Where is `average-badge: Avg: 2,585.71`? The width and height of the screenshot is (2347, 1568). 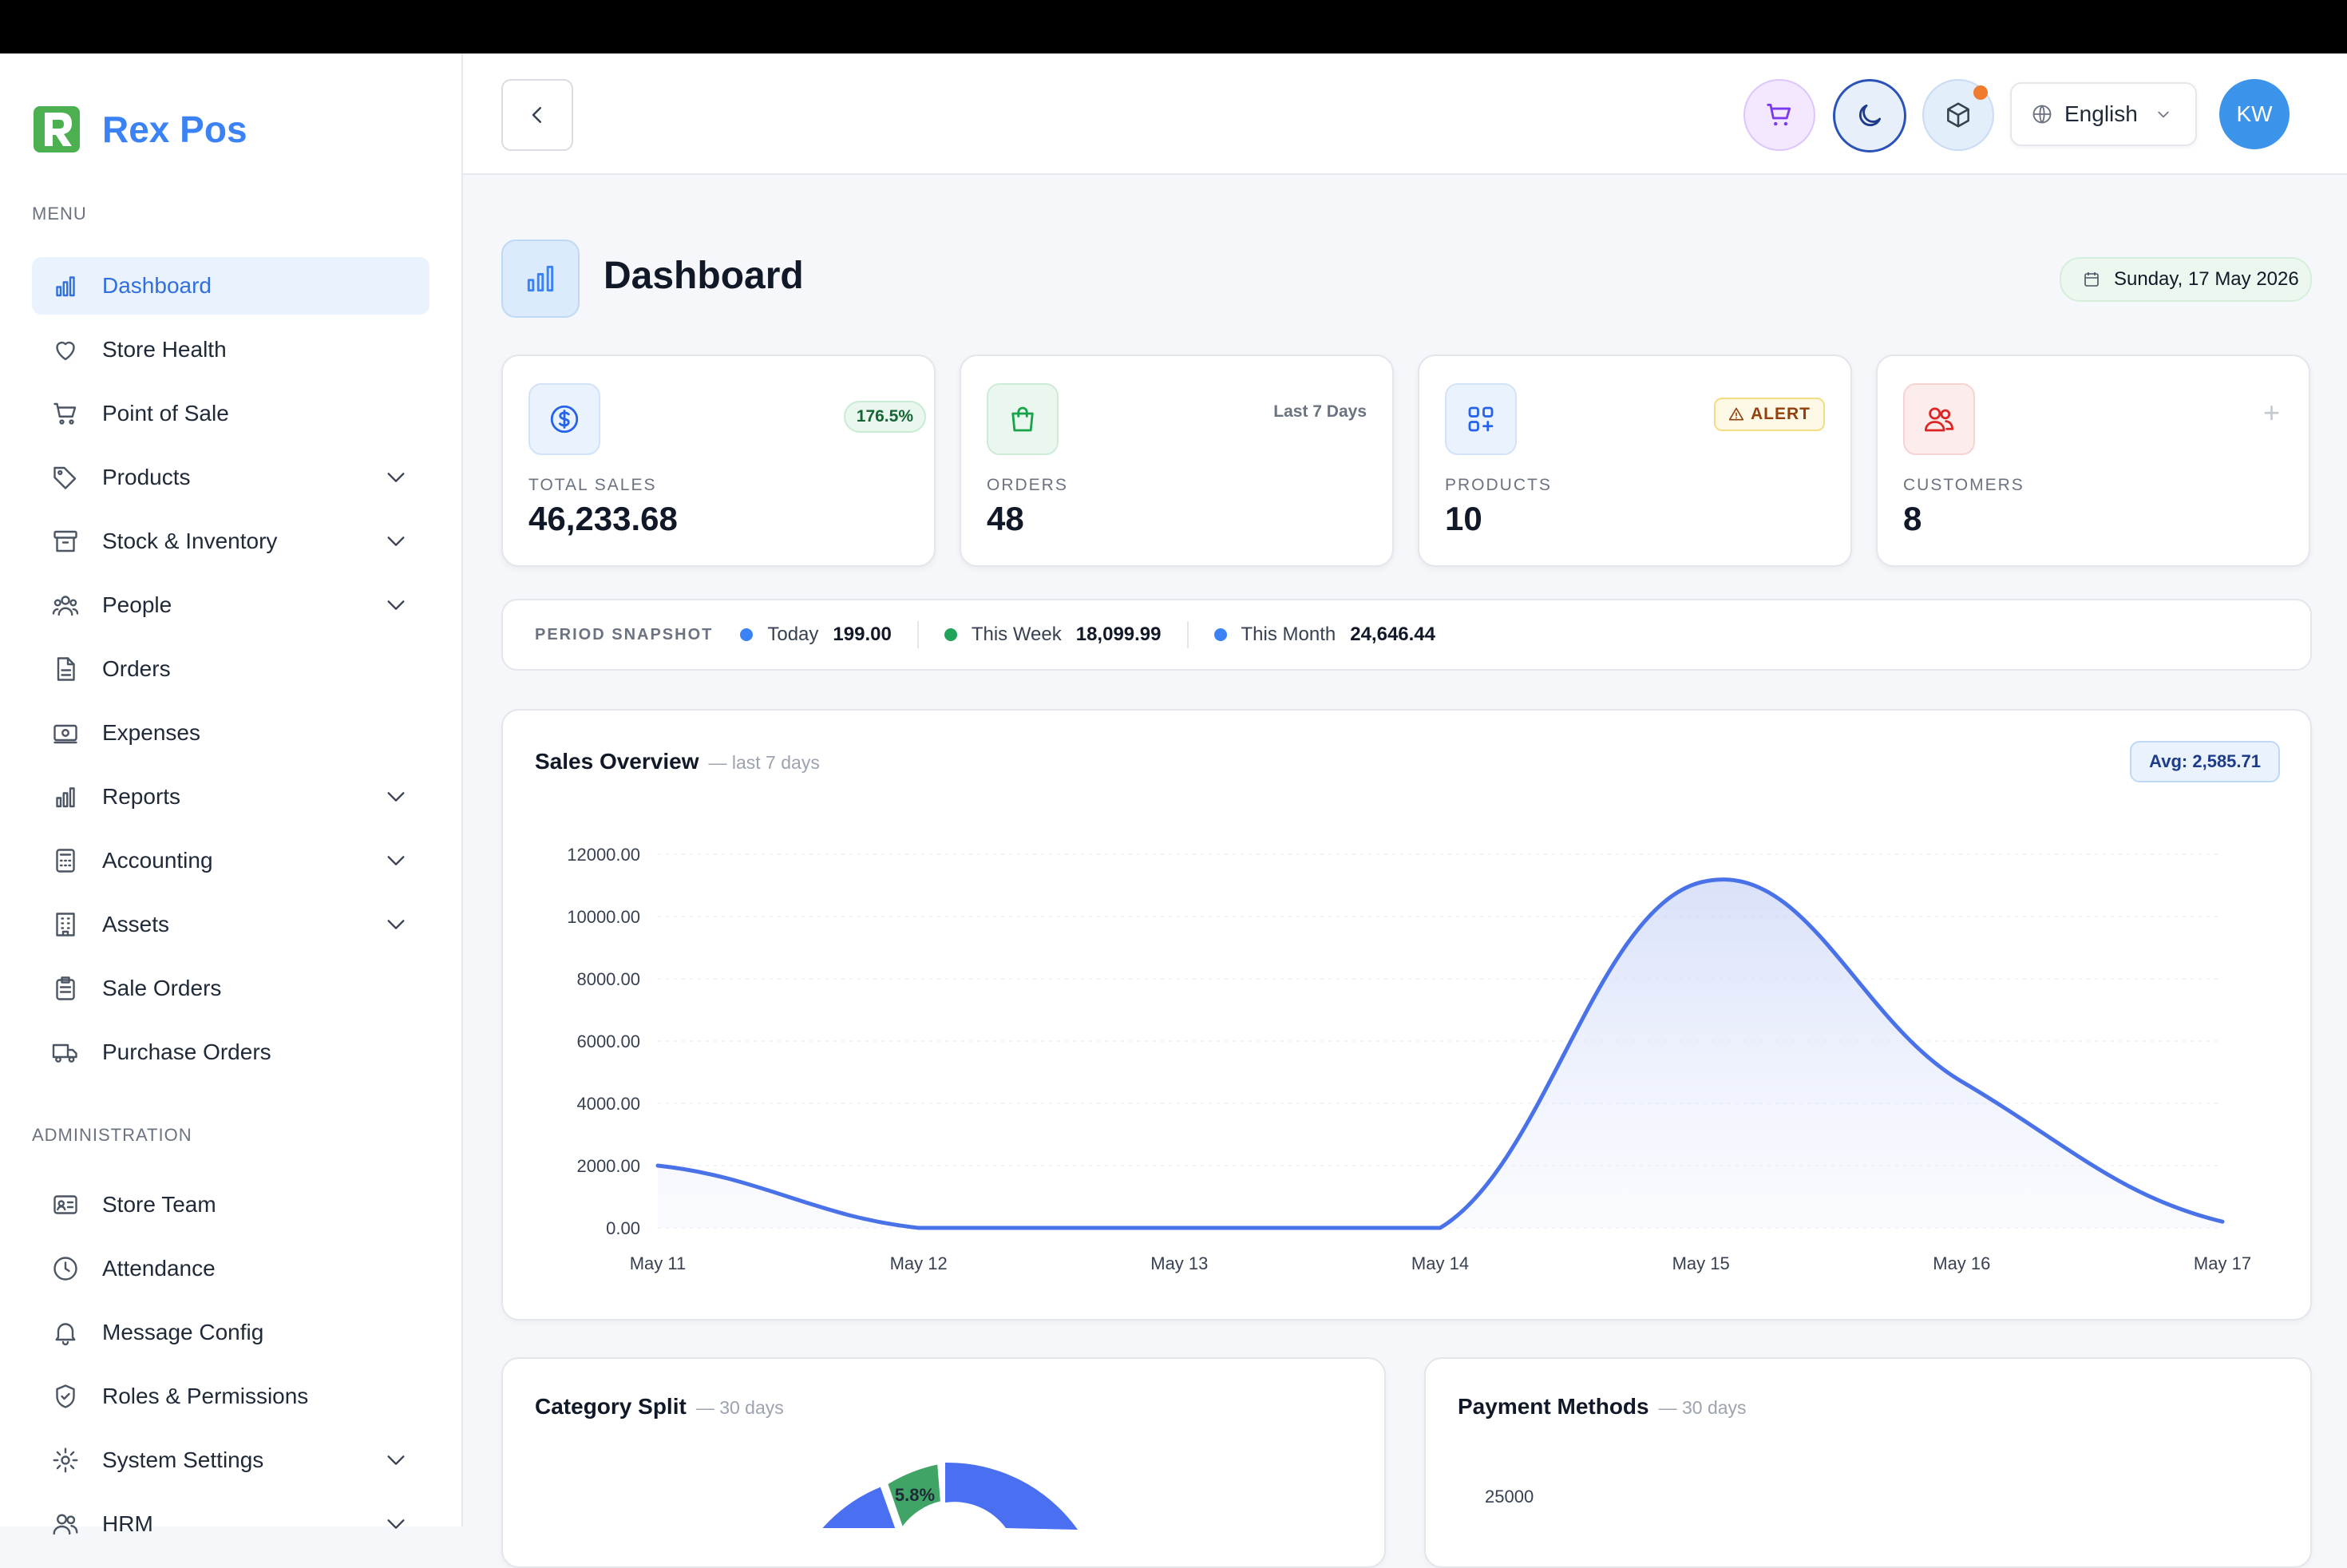 average-badge: Avg: 2,585.71 is located at coordinates (2205, 762).